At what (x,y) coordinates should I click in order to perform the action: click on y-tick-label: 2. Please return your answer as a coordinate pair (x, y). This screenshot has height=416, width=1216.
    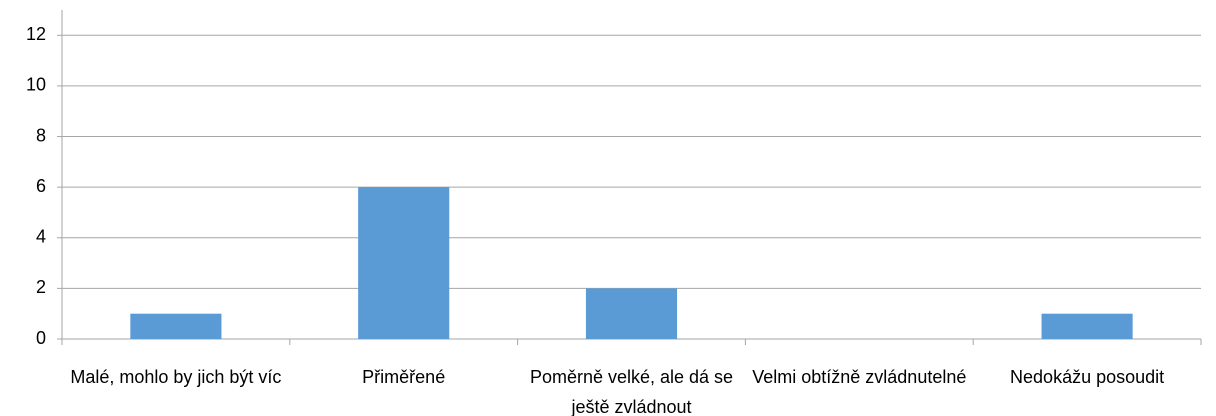
    Looking at the image, I should click on (41, 287).